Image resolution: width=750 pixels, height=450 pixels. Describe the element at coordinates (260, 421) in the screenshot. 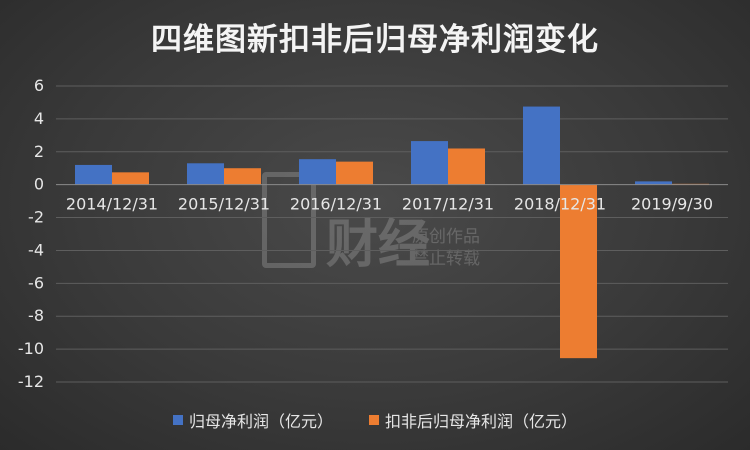

I see `legend-label-series-1: 归母净利润（亿元）` at that location.